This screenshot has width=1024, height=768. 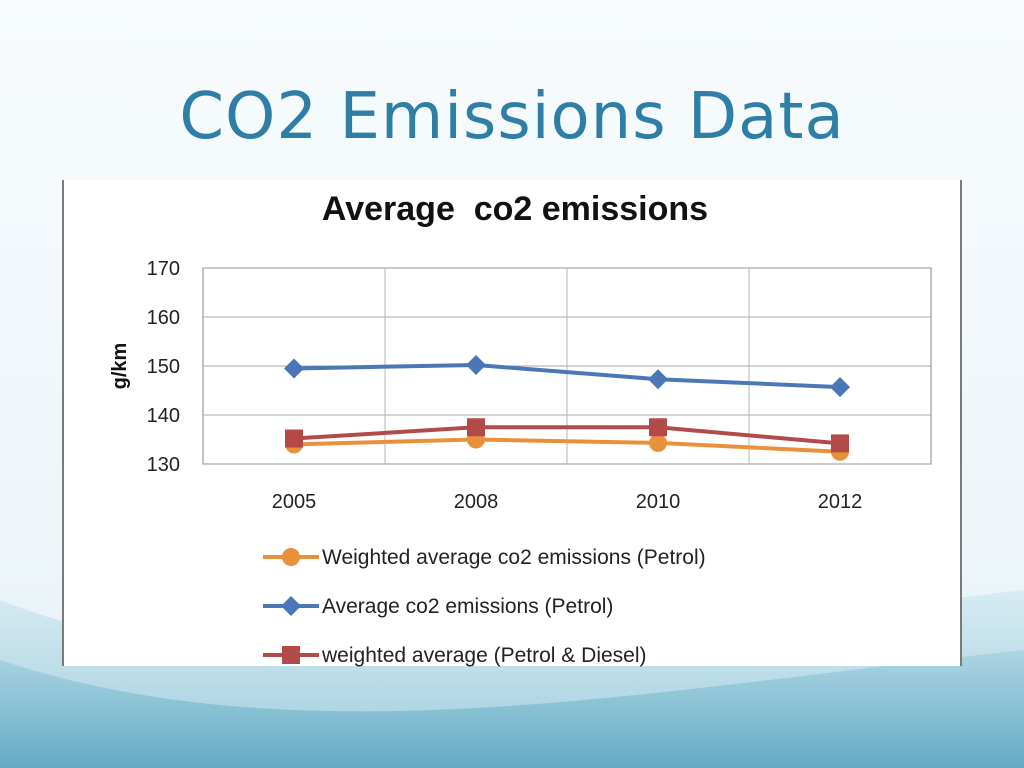 I want to click on x-tick-label: 2005, so click(x=294, y=502).